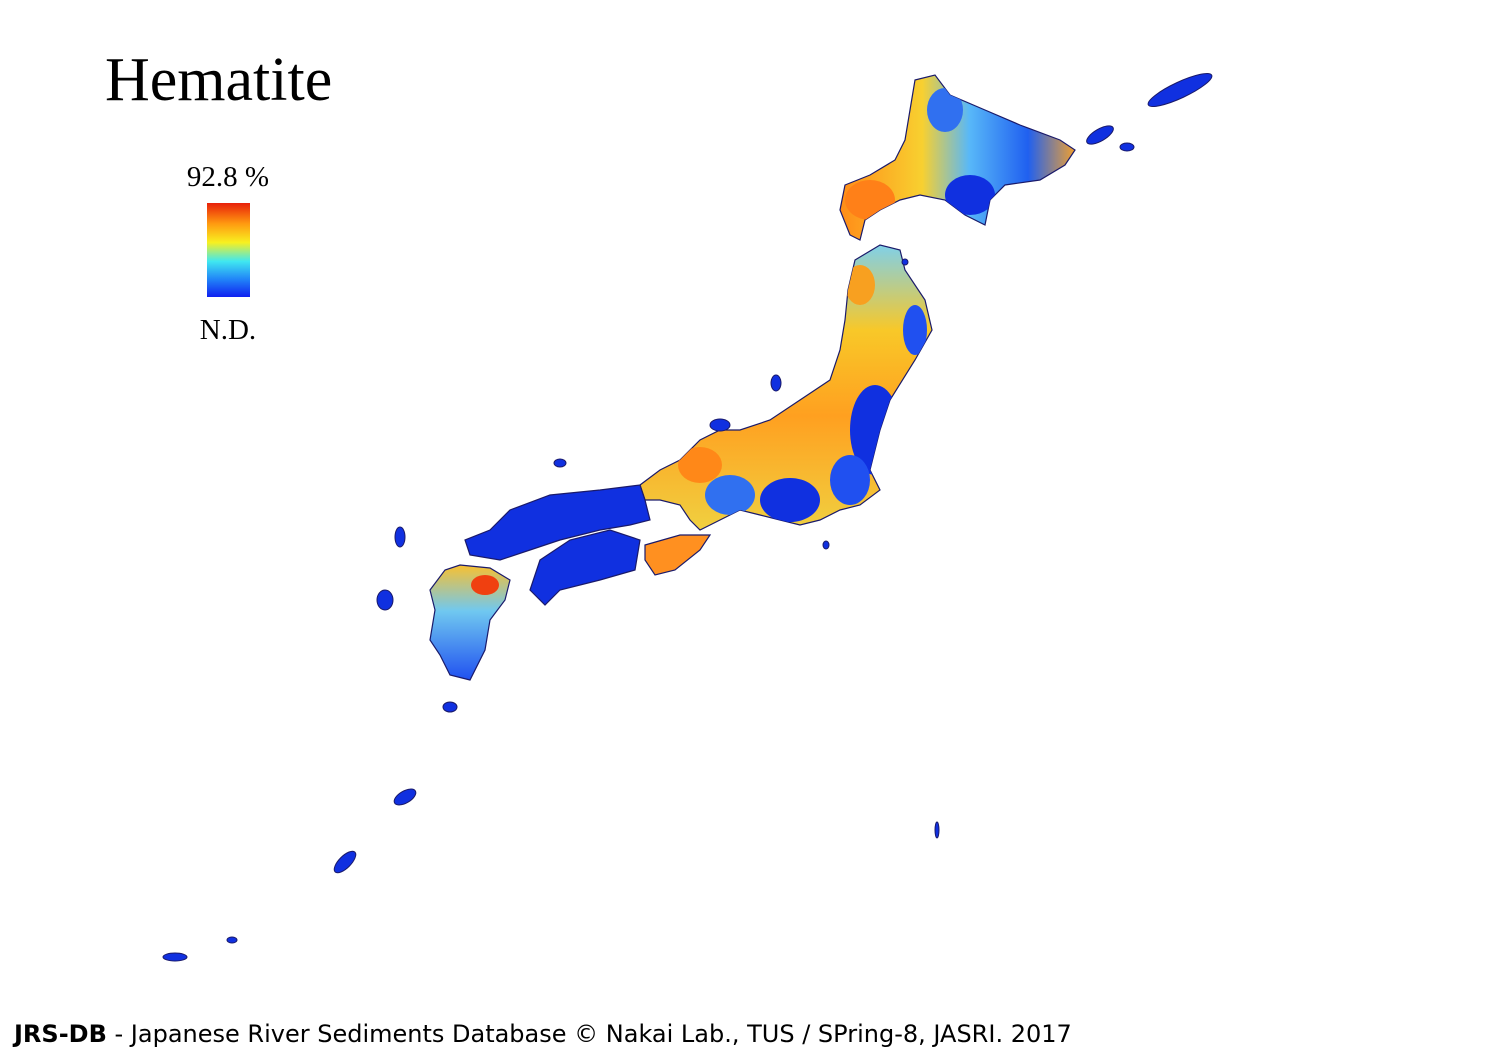 This screenshot has width=1500, height=1063. I want to click on kii-peninsula, so click(678, 555).